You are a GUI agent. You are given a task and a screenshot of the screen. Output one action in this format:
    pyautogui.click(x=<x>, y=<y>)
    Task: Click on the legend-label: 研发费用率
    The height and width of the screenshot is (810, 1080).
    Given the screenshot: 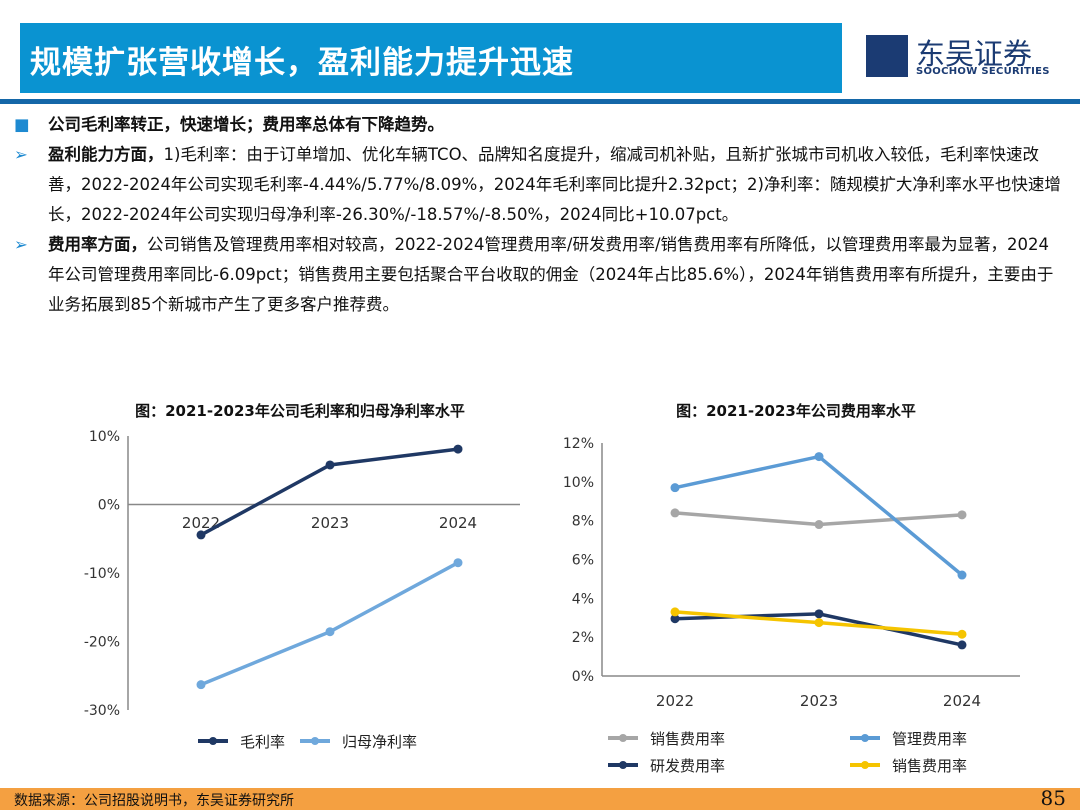 What is the action you would take?
    pyautogui.click(x=687, y=766)
    